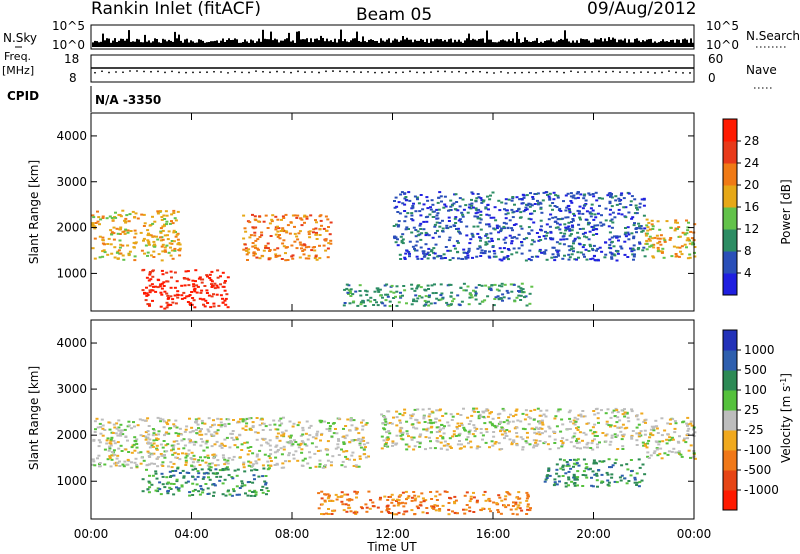  What do you see at coordinates (730, 240) in the screenshot?
I see `power-colorbar-swatch` at bounding box center [730, 240].